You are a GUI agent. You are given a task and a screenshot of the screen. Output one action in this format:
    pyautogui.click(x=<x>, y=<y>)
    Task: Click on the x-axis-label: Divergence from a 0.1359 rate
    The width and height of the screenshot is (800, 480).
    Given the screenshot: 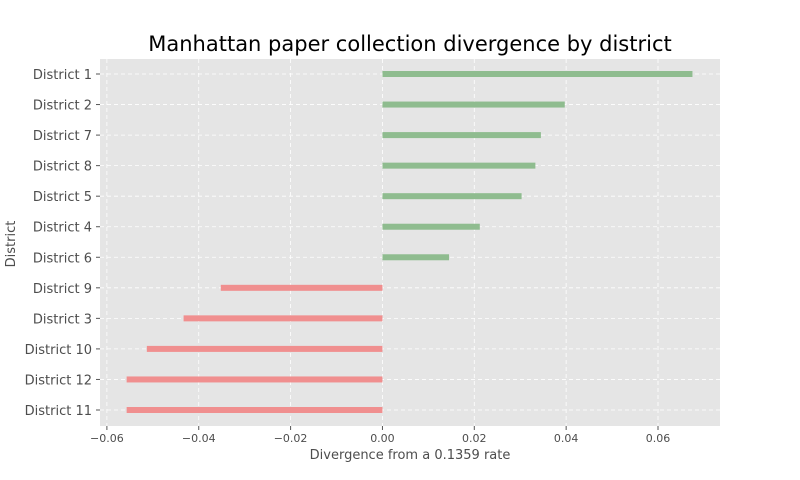 What is the action you would take?
    pyautogui.click(x=410, y=455)
    